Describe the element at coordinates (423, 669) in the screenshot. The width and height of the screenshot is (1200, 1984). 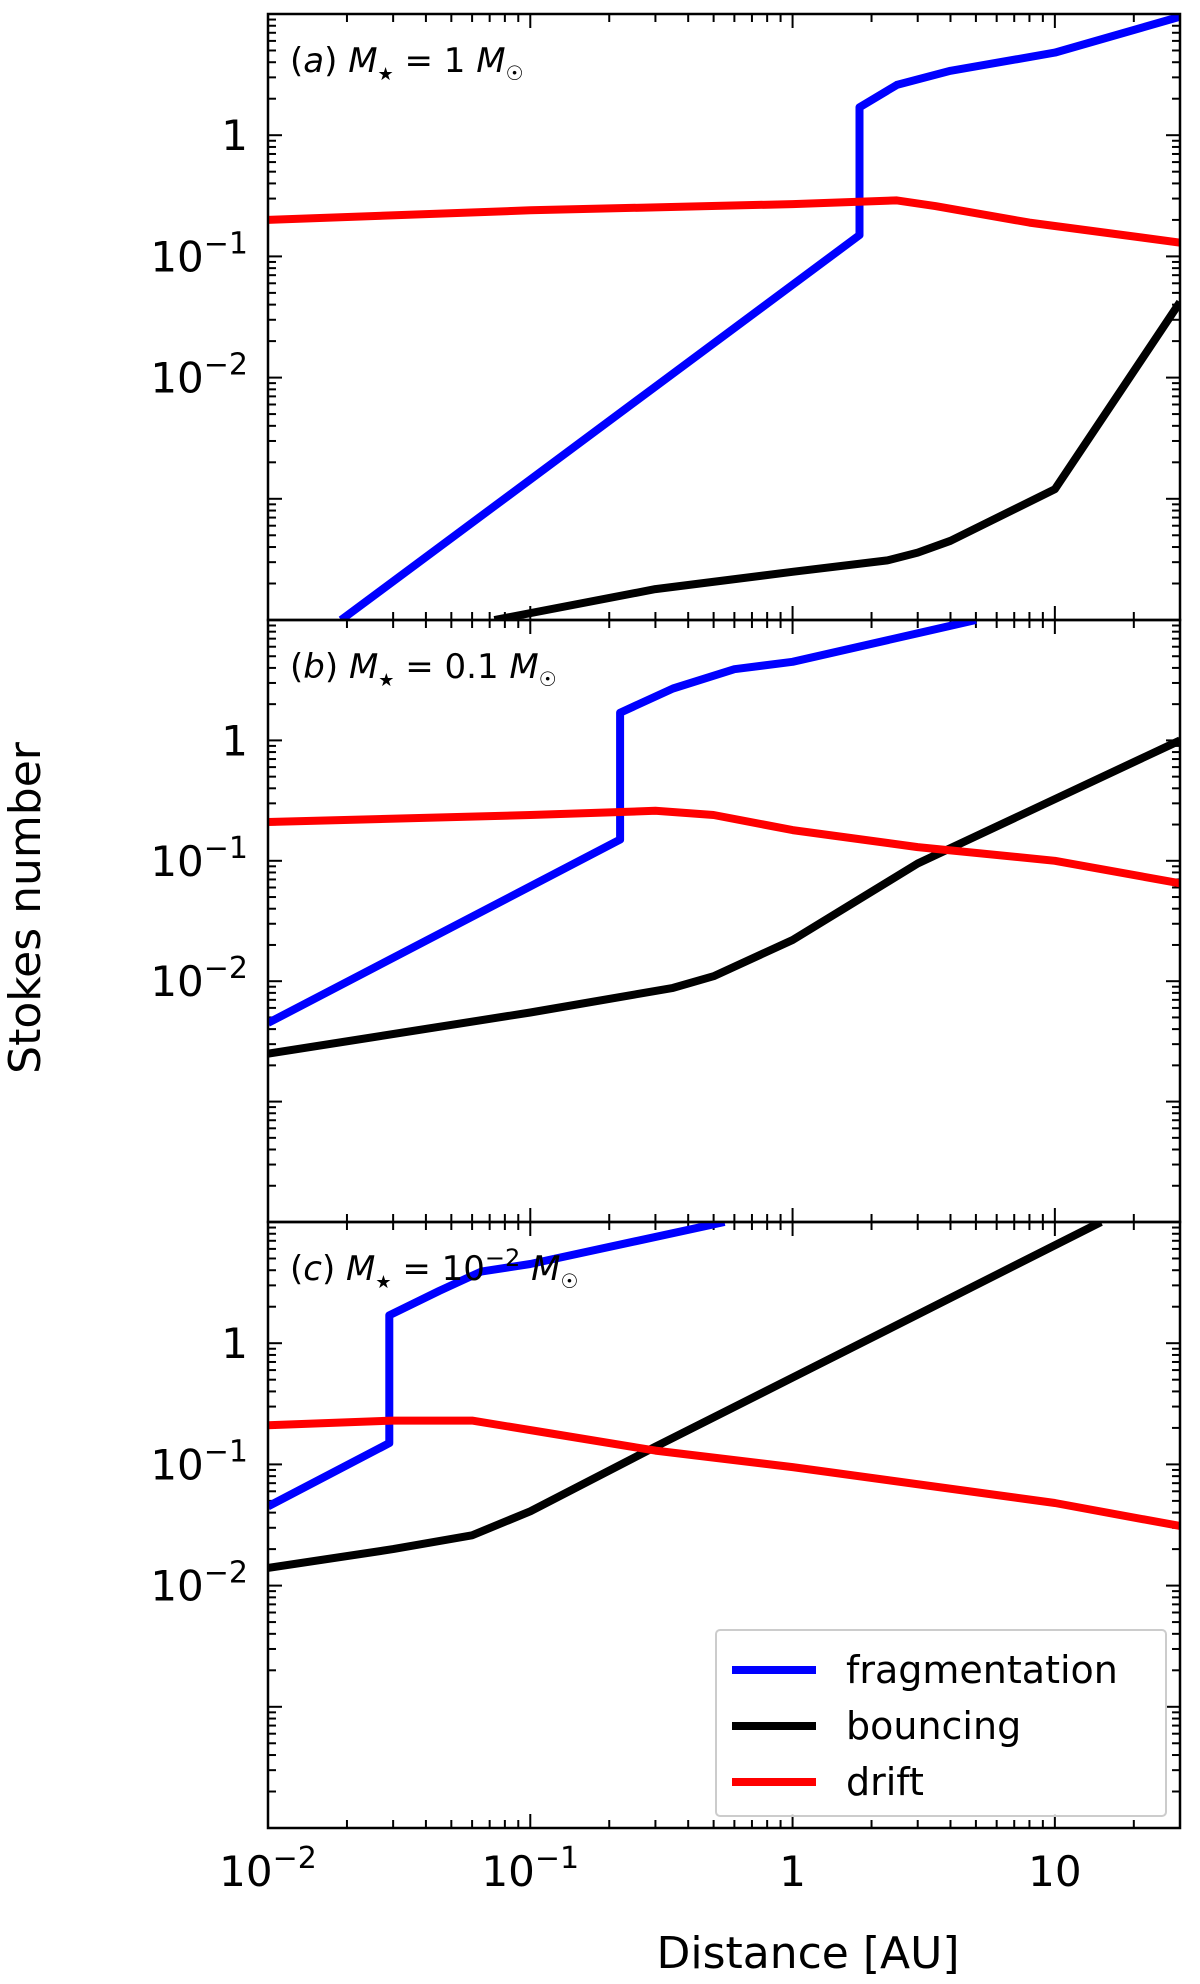
I see `panel-label: (b) M★ = 0.1 M☉` at that location.